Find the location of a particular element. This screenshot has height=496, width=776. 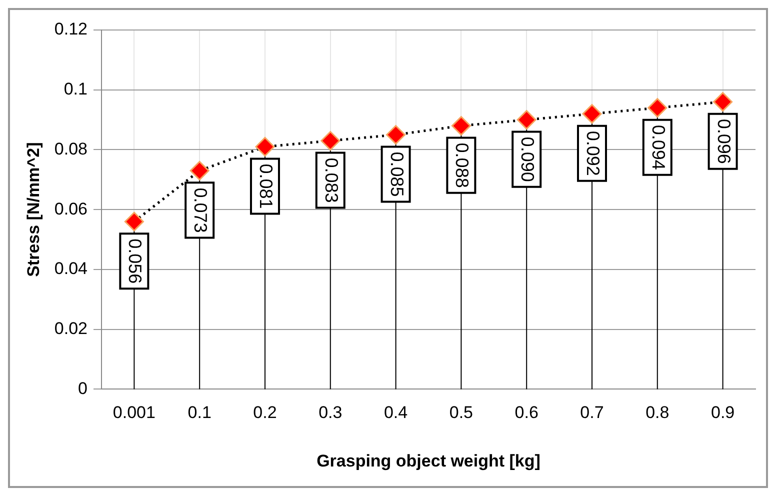

data-label: 0.088 is located at coordinates (462, 165).